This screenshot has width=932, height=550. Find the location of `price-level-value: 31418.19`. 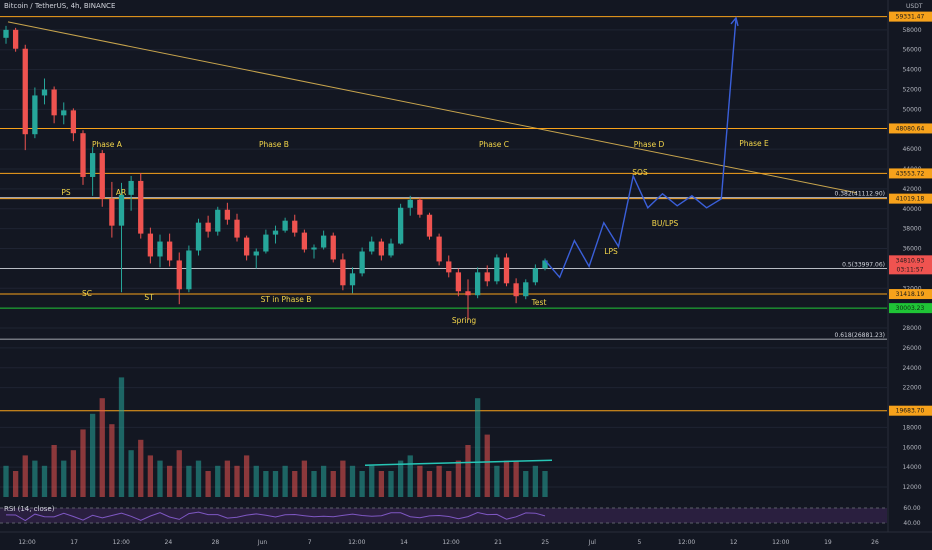

price-level-value: 31418.19 is located at coordinates (910, 294).